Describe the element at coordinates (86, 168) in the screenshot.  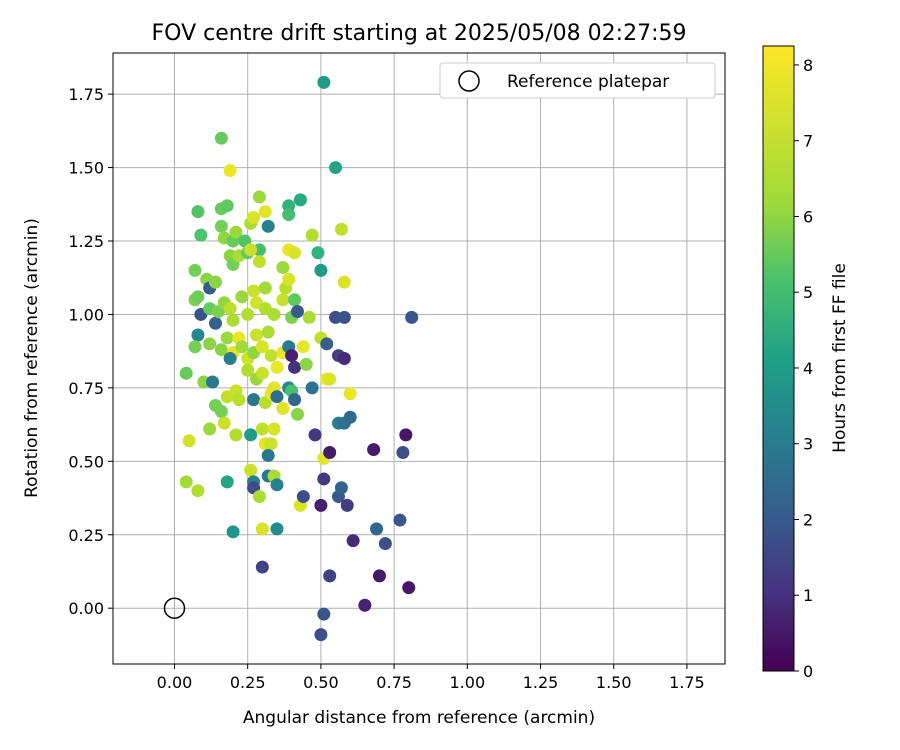
I see `y-tick-label: 1.50` at that location.